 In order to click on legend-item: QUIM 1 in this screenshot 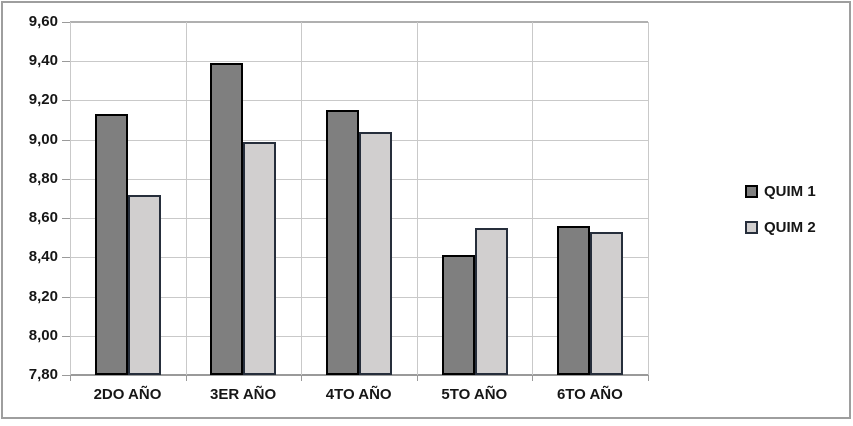, I will do `click(780, 191)`.